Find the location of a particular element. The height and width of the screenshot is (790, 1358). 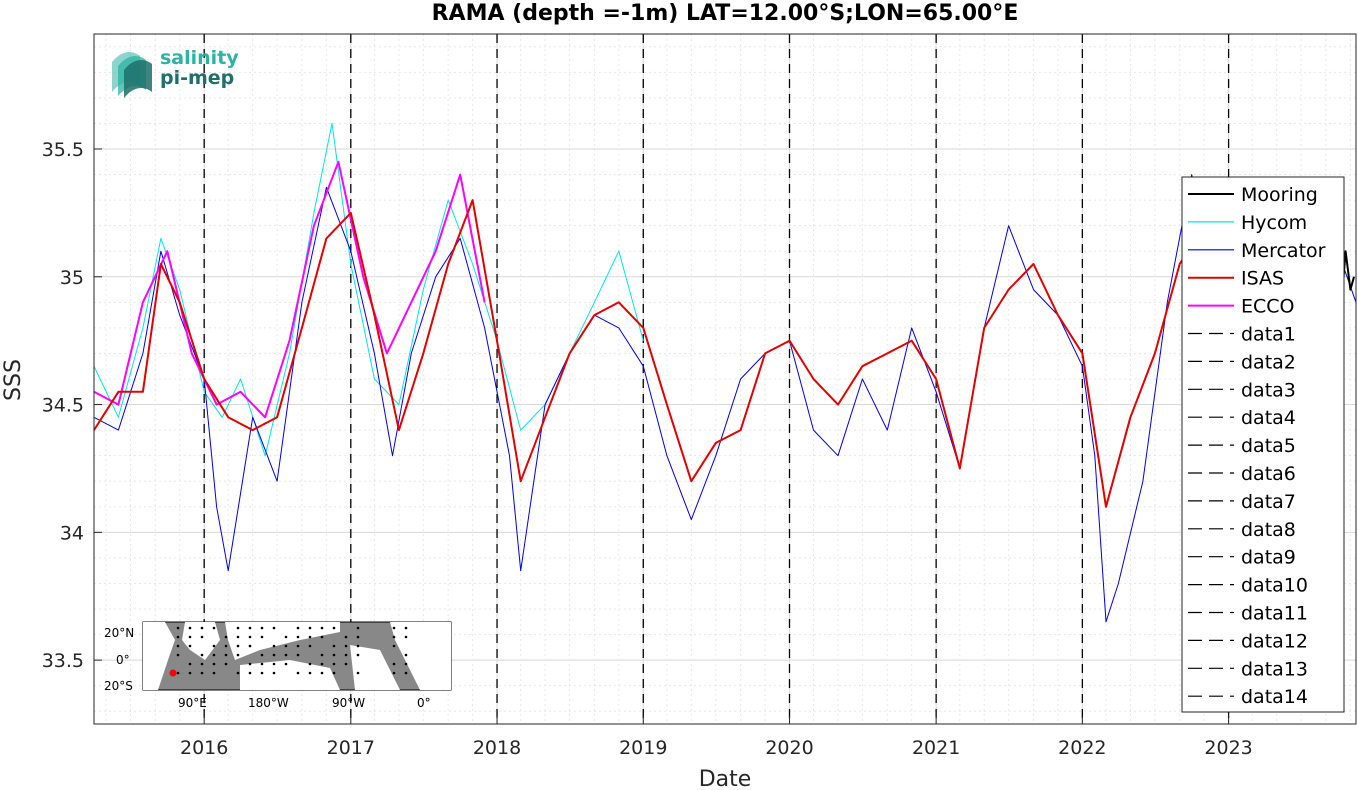

y-axis: 33.5 34 34.5 35 35.5 is located at coordinates (72, 405).